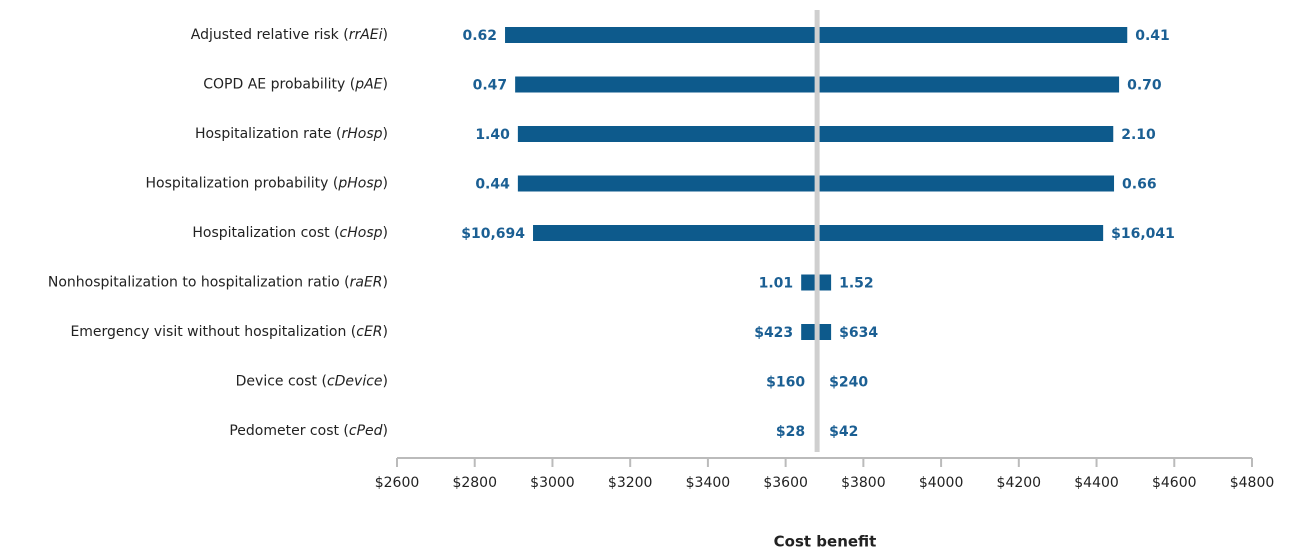 The width and height of the screenshot is (1292, 553). Describe the element at coordinates (856, 284) in the screenshot. I see `high-label: 1.52` at that location.